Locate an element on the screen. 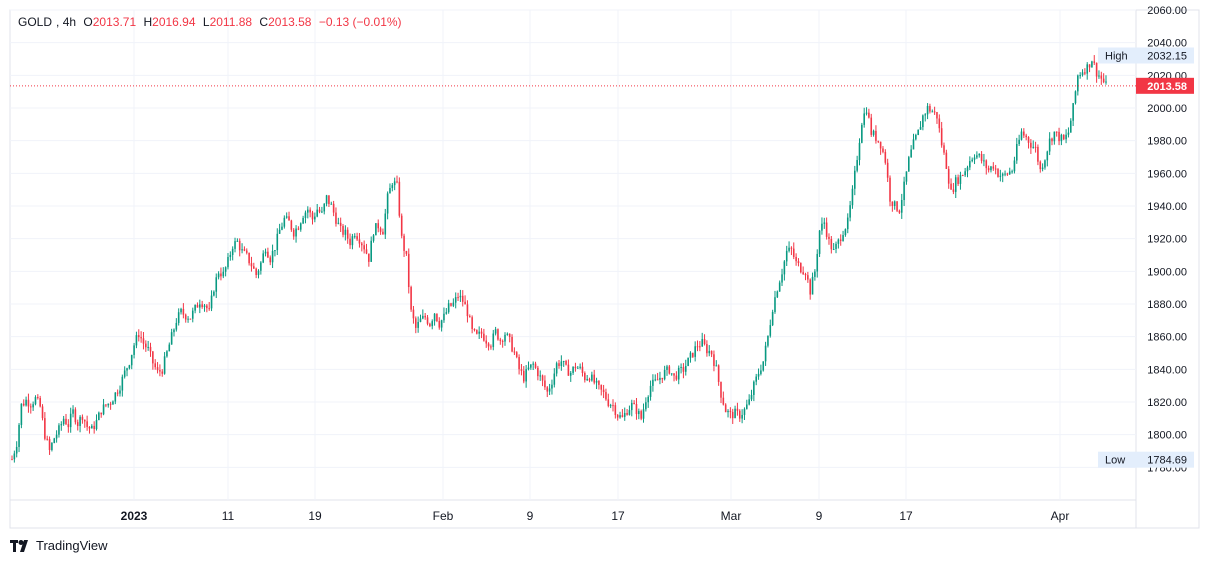 The image size is (1209, 564). legend-open-key: O is located at coordinates (88, 22).